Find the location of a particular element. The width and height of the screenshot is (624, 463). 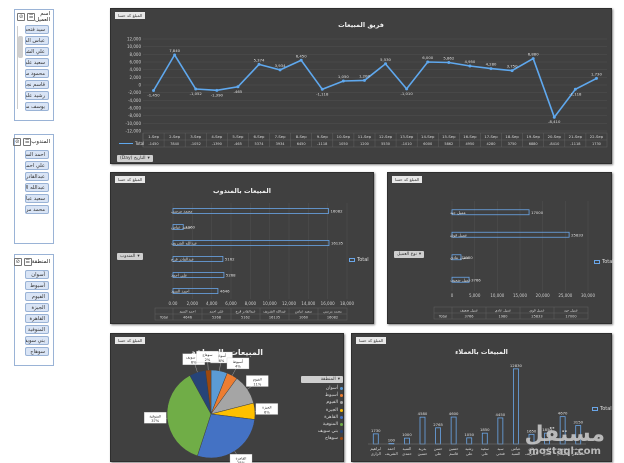

category-label: حسين is located at coordinates (423, 453).